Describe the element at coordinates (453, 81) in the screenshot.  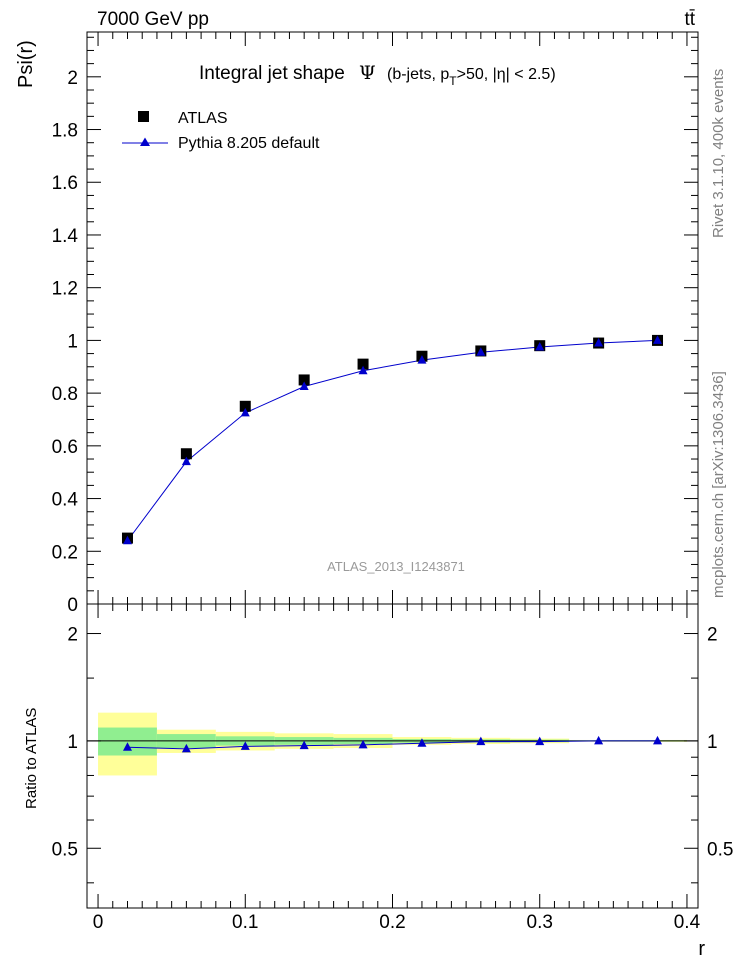
I see `title-subscript: T` at that location.